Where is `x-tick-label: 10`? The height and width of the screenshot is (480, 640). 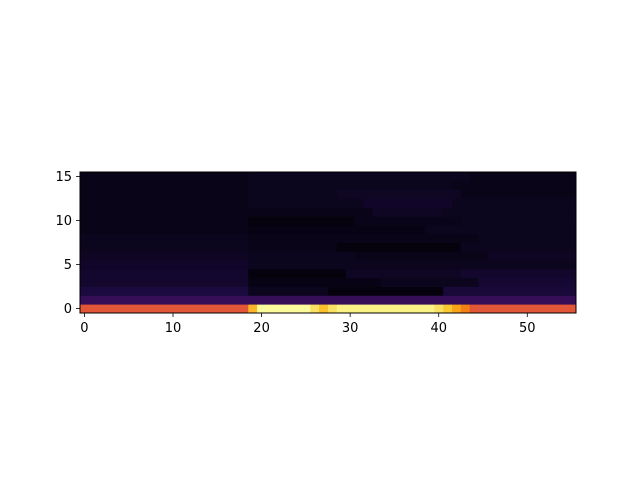 x-tick-label: 10 is located at coordinates (173, 328).